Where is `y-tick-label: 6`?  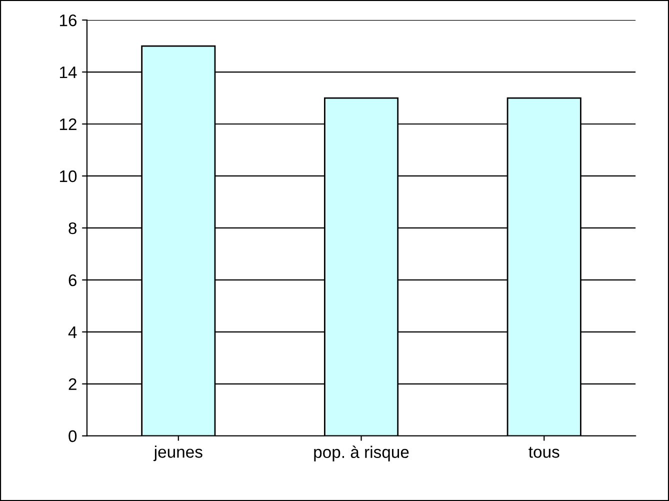
y-tick-label: 6 is located at coordinates (72, 280).